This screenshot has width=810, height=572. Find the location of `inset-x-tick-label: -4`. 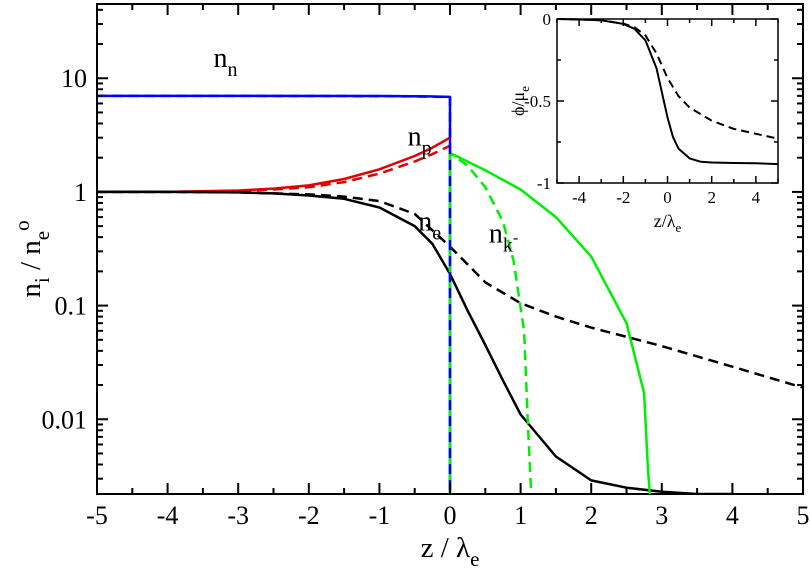

inset-x-tick-label: -4 is located at coordinates (579, 197).